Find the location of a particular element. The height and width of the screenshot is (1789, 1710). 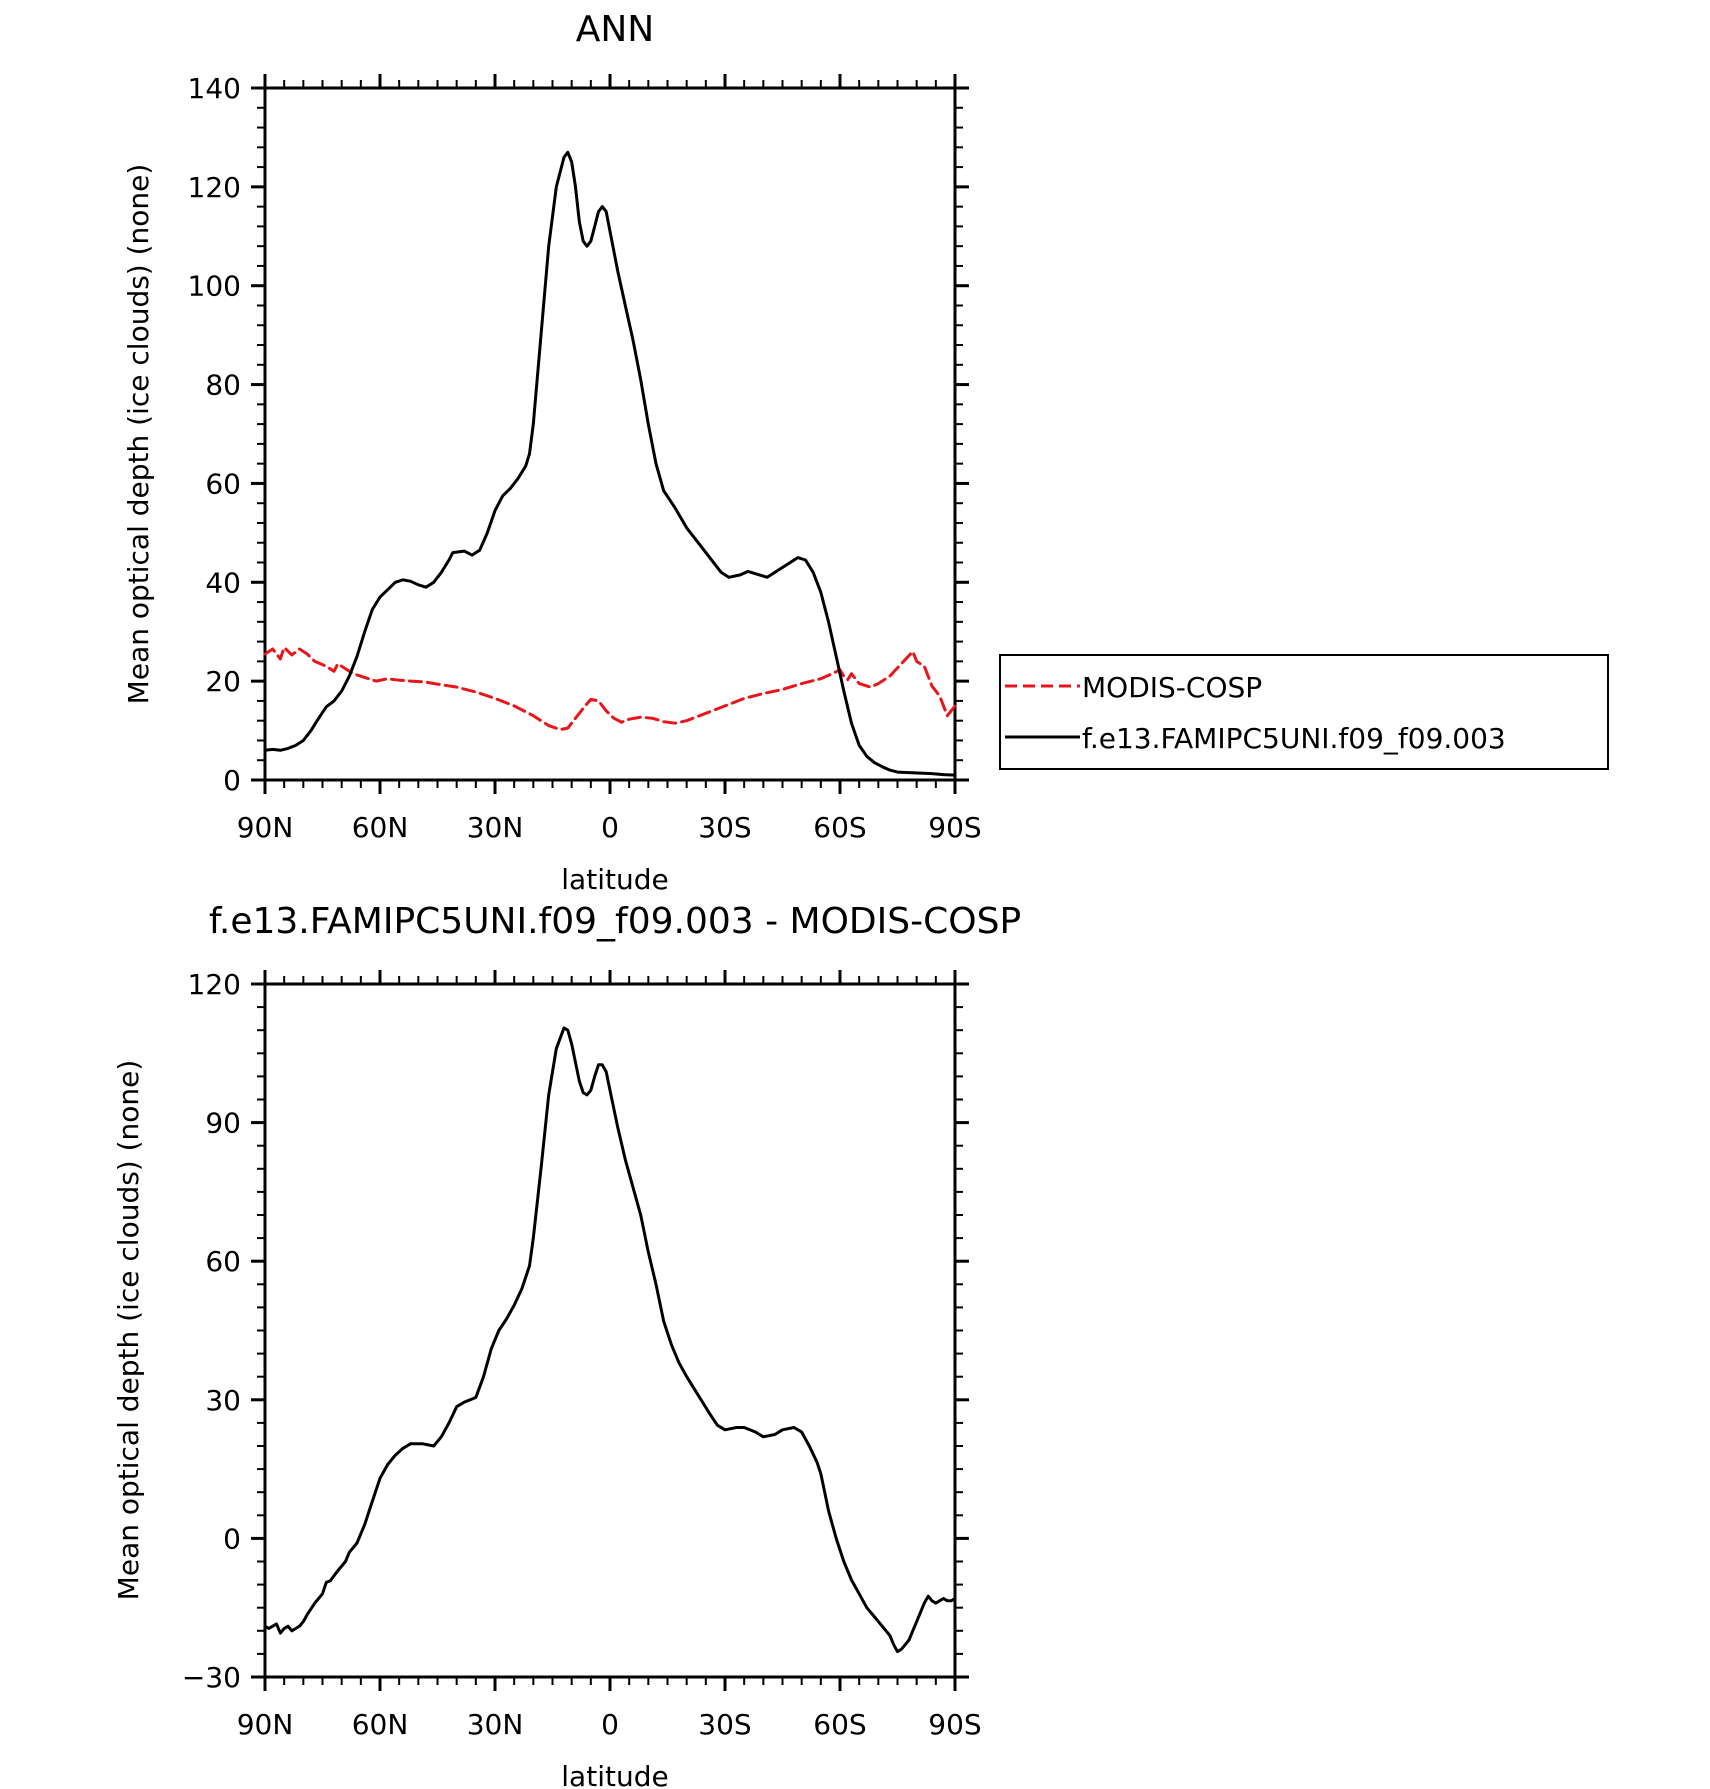

y-tick-label: 90 is located at coordinates (223, 1123).